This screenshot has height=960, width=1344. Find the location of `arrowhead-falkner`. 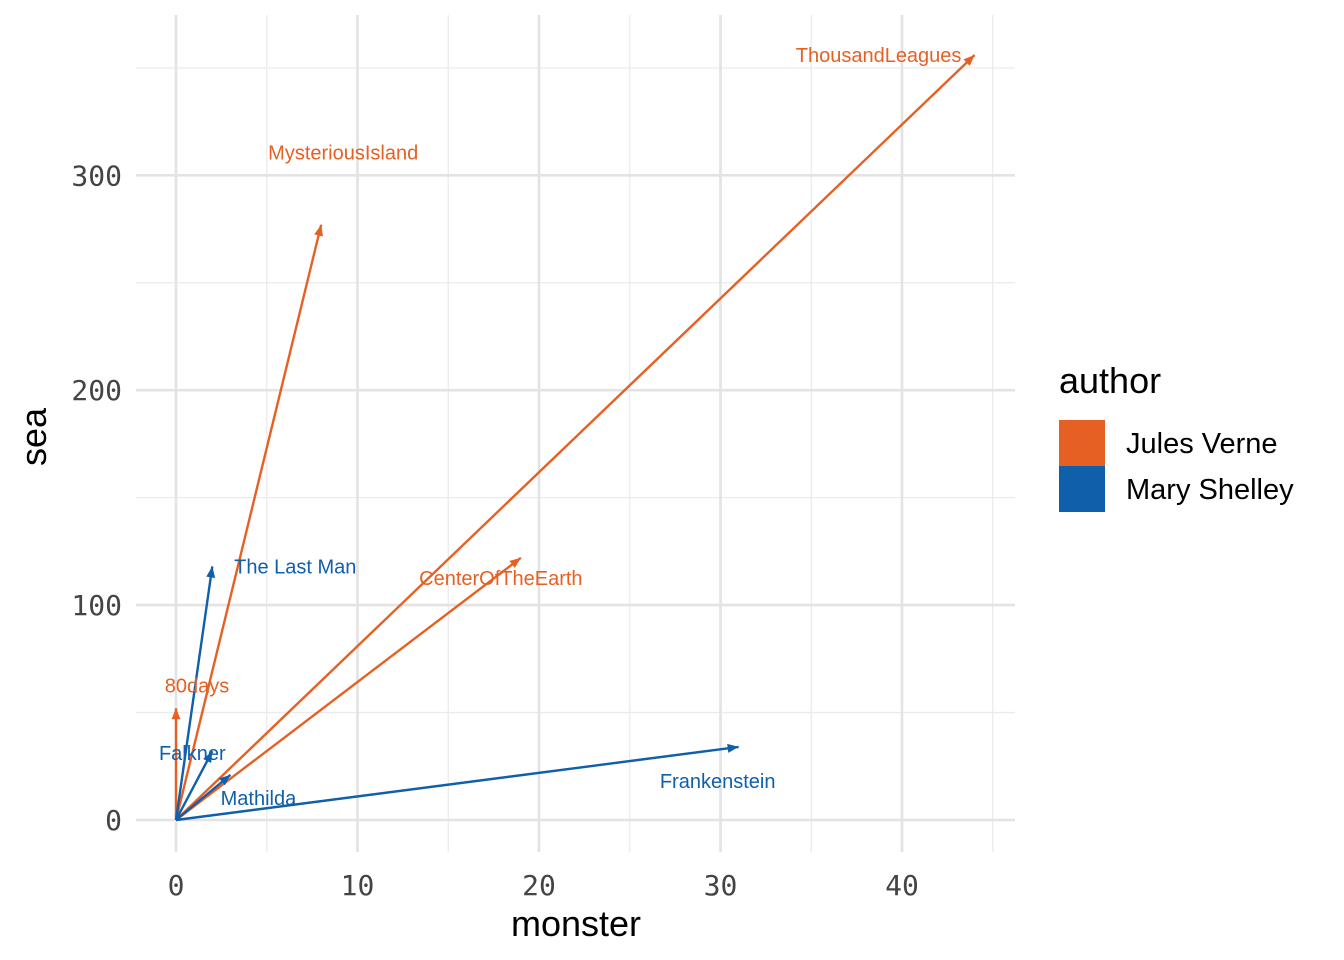

arrowhead-falkner is located at coordinates (208, 757).